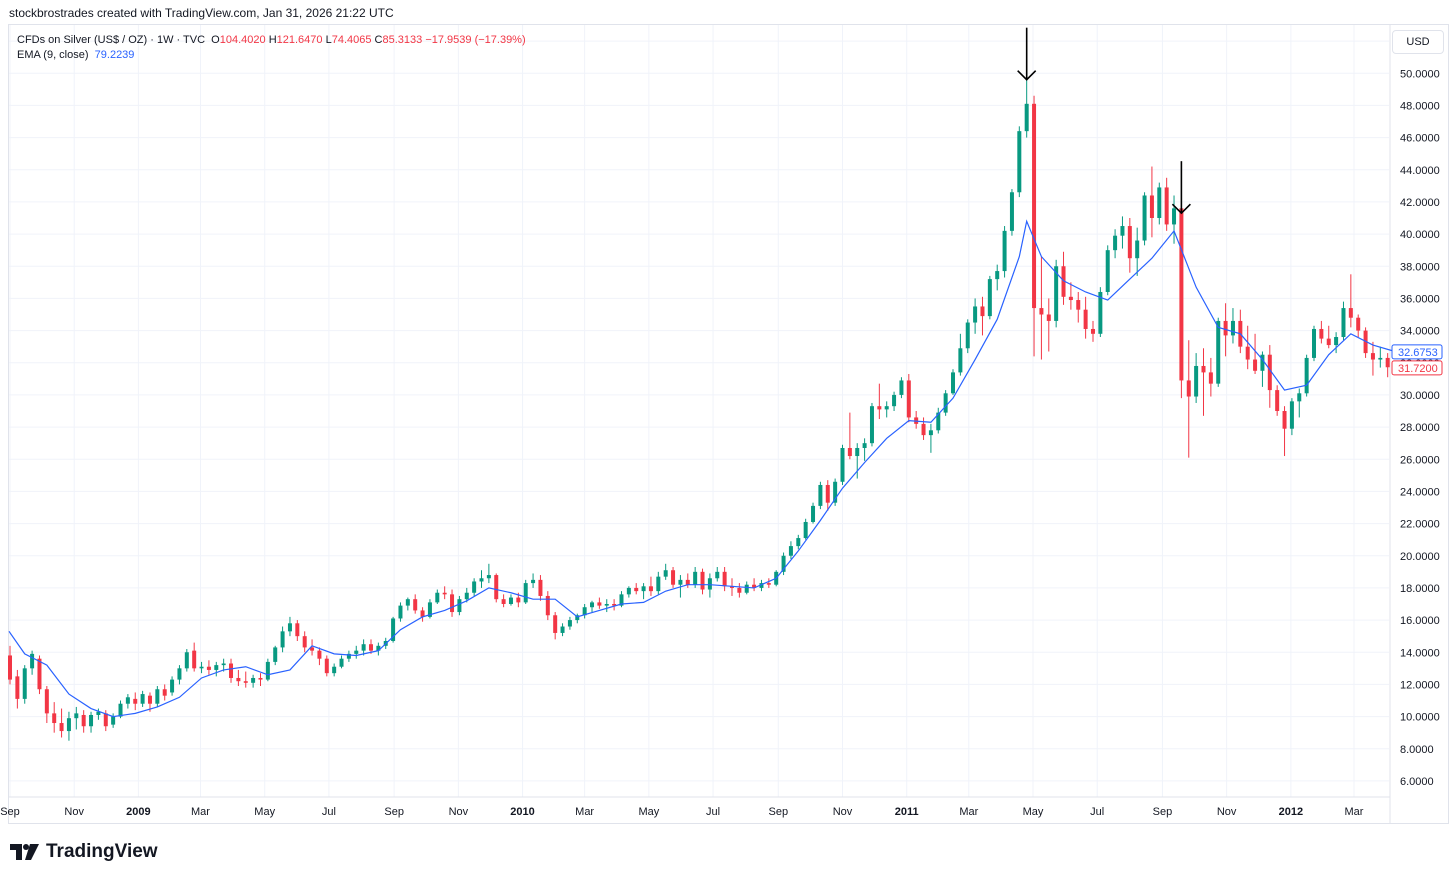 This screenshot has height=880, width=1456. What do you see at coordinates (114, 55) in the screenshot?
I see `legend-ema-value: 79.2239` at bounding box center [114, 55].